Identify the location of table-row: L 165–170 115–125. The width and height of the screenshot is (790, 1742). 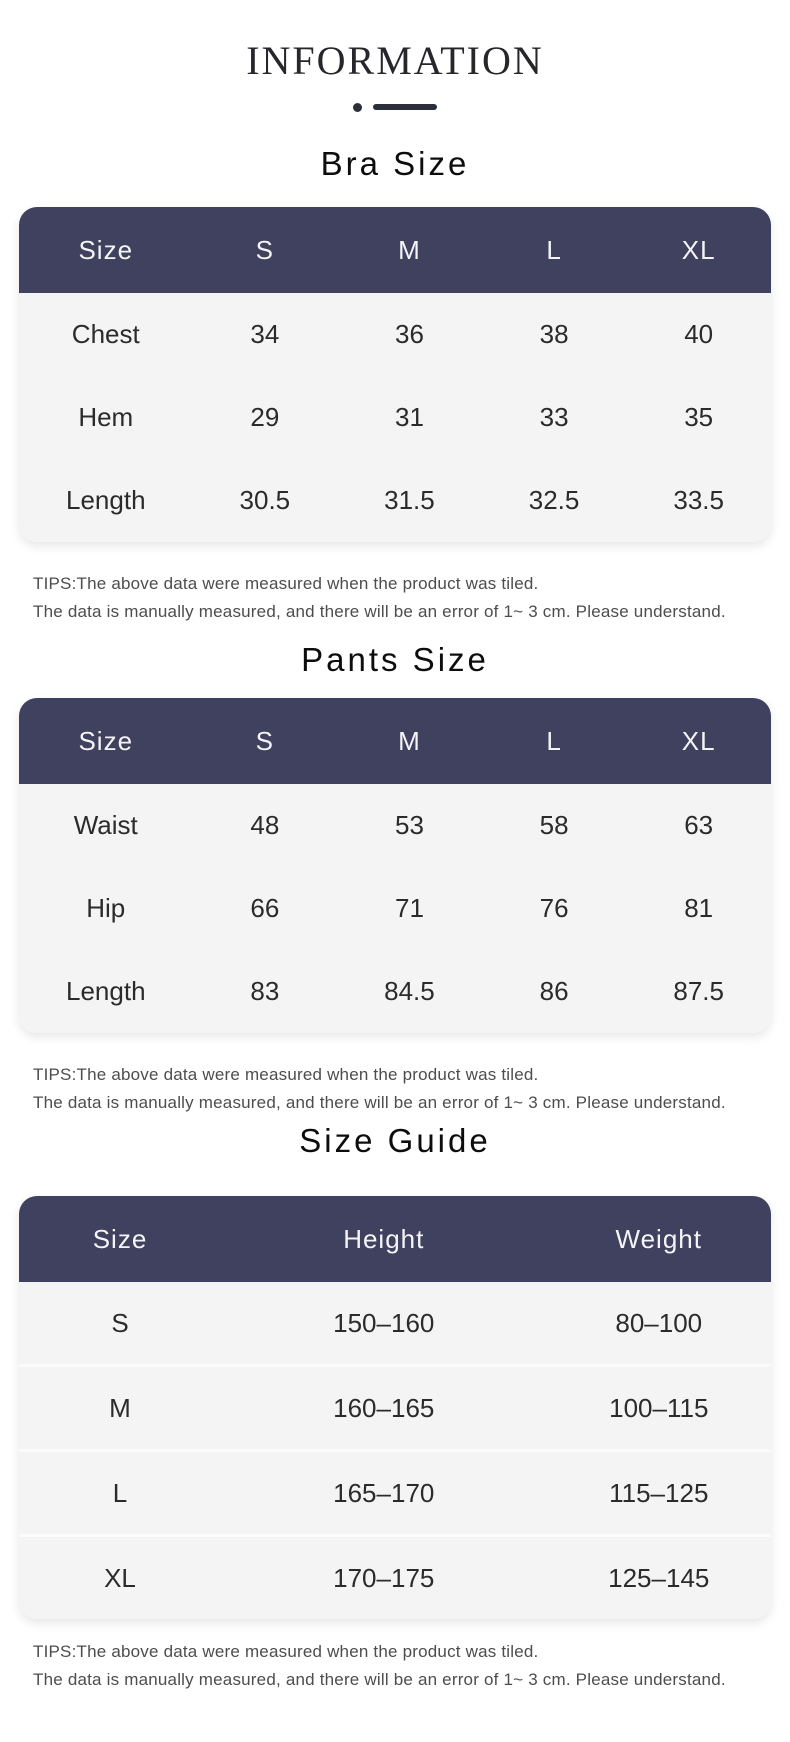
(395, 1491).